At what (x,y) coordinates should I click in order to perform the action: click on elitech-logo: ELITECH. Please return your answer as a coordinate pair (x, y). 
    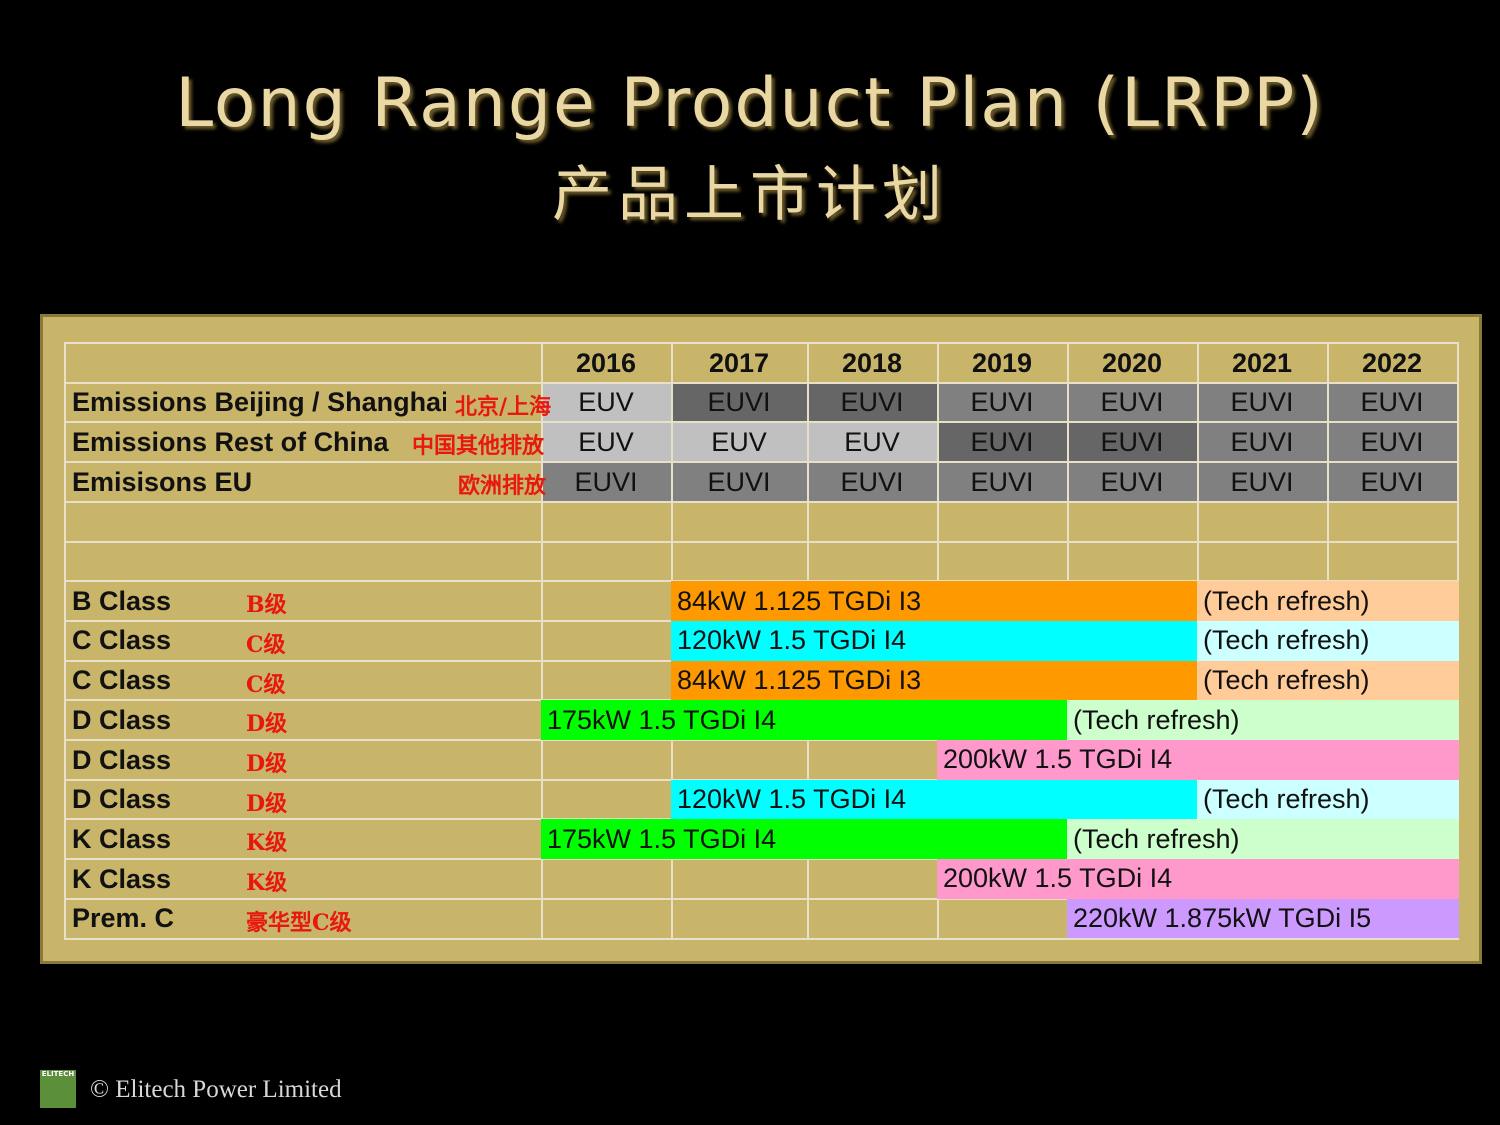
    Looking at the image, I should click on (58, 1089).